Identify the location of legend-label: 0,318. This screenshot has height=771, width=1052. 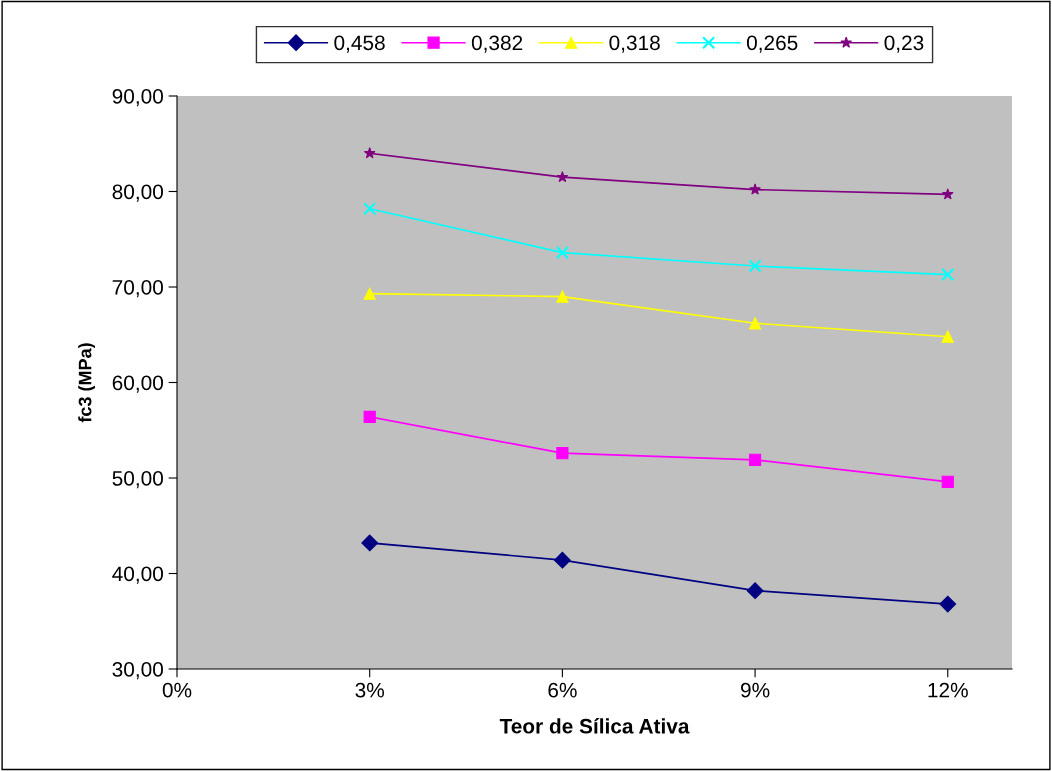
(634, 44).